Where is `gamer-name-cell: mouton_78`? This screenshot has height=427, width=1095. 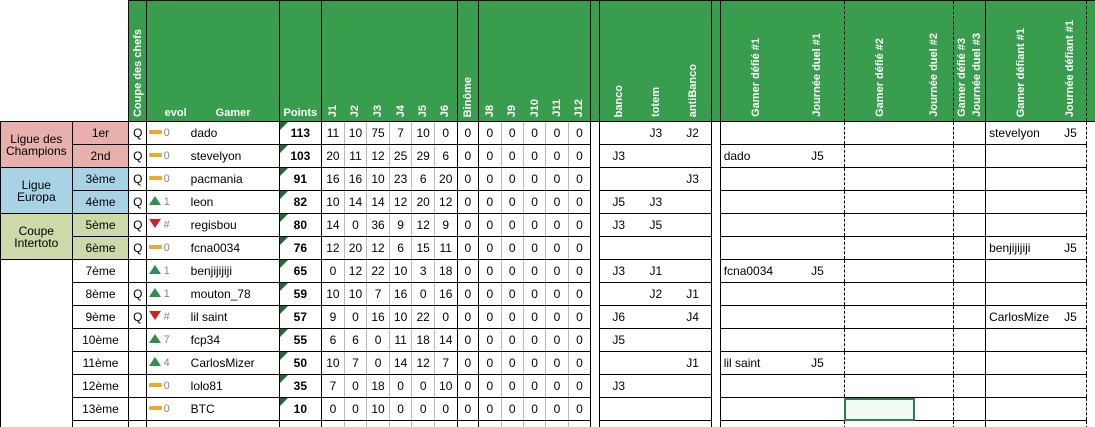 gamer-name-cell: mouton_78 is located at coordinates (233, 294).